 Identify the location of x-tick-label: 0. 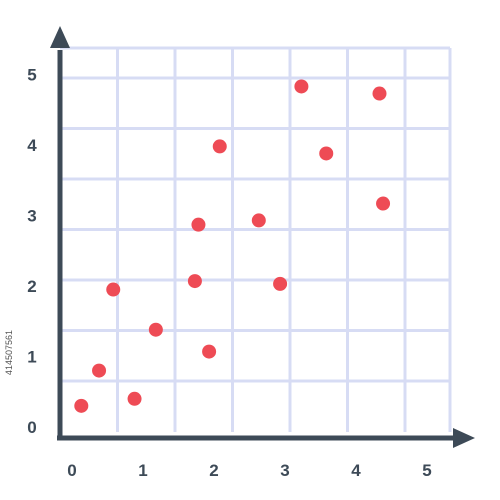
(71, 470).